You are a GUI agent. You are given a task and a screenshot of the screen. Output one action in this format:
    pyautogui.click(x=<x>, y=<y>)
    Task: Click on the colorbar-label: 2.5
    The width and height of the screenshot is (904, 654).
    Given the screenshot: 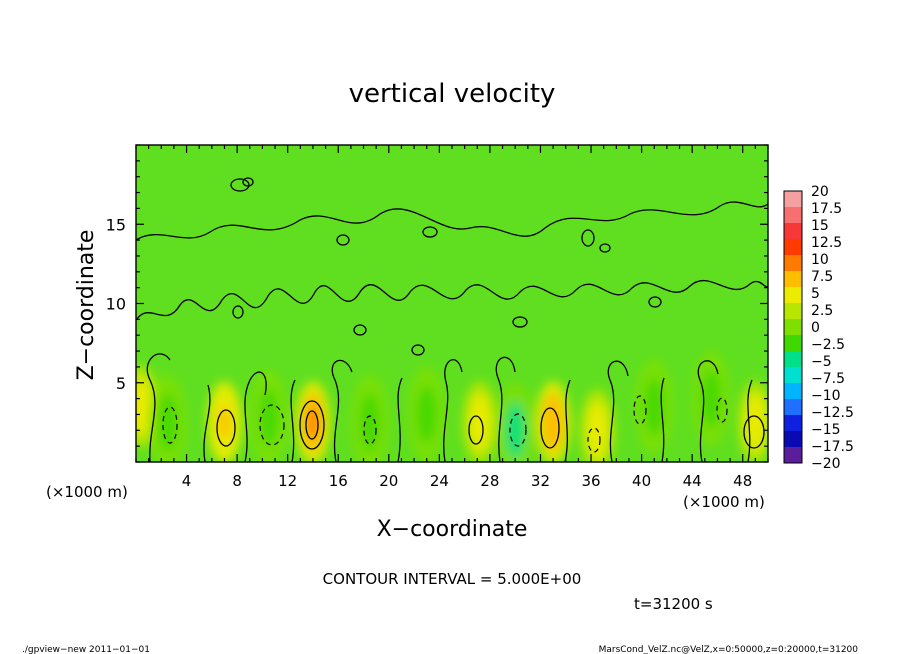 What is the action you would take?
    pyautogui.click(x=822, y=311)
    